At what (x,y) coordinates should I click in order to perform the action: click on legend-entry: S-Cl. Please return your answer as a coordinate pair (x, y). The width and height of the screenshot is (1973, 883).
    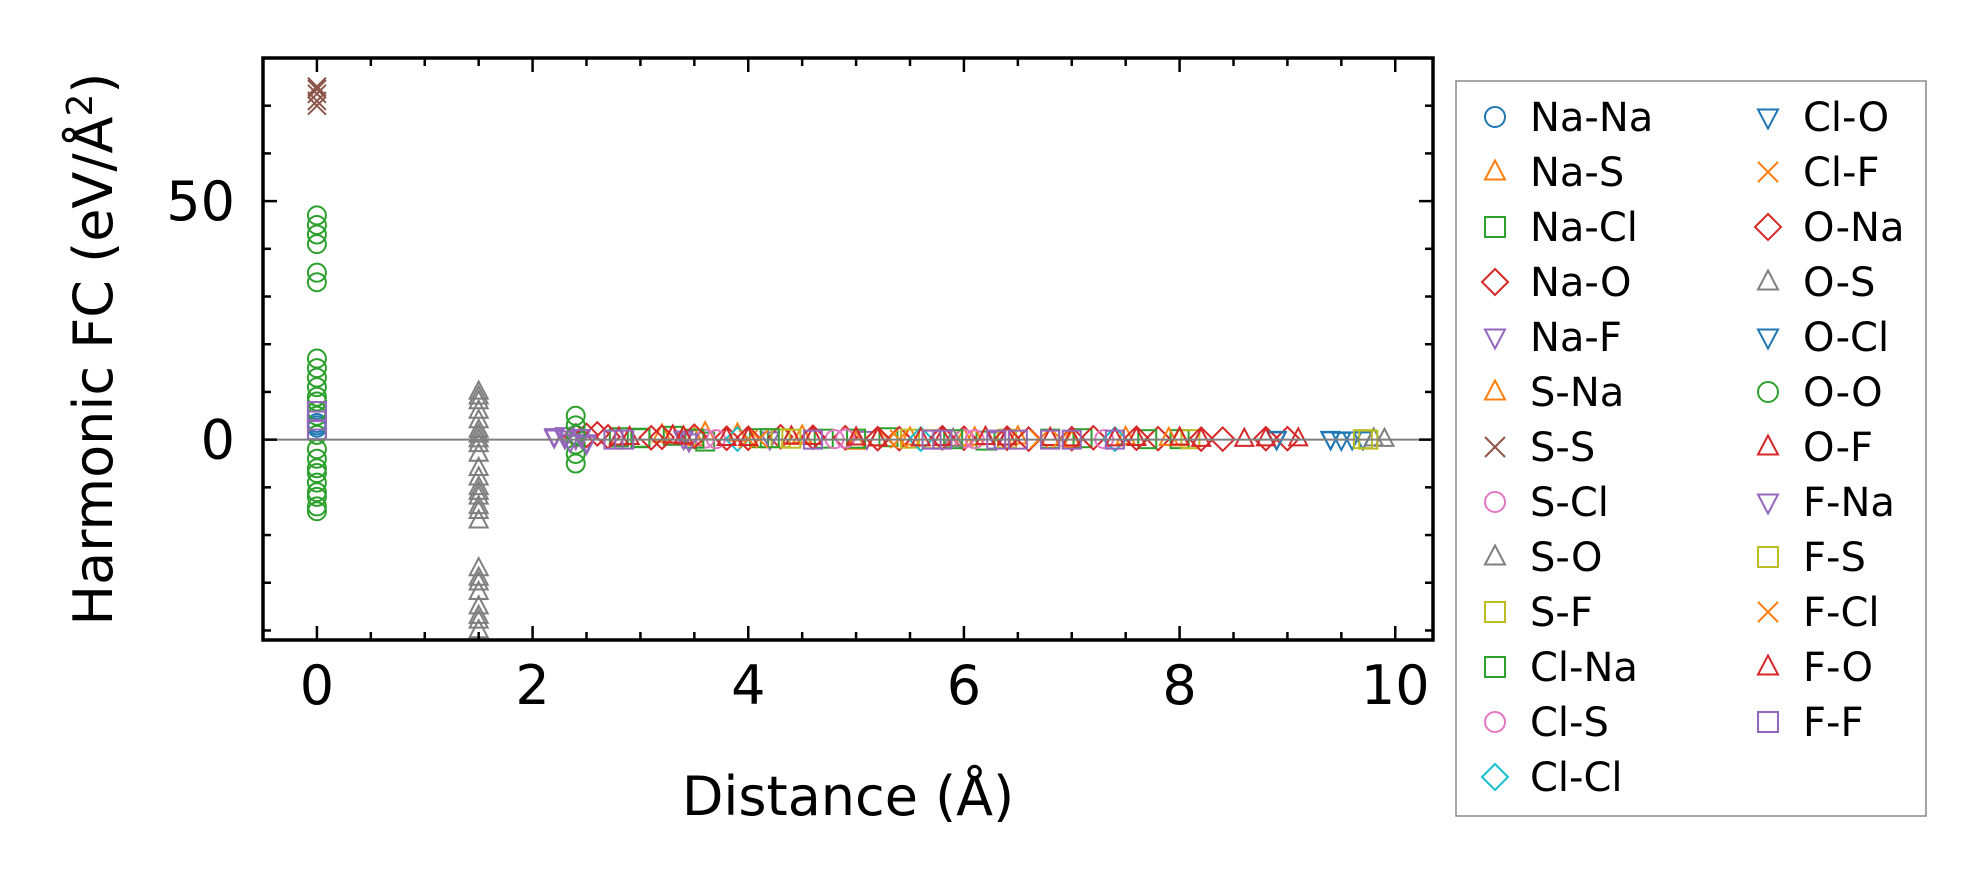
    Looking at the image, I should click on (1546, 503).